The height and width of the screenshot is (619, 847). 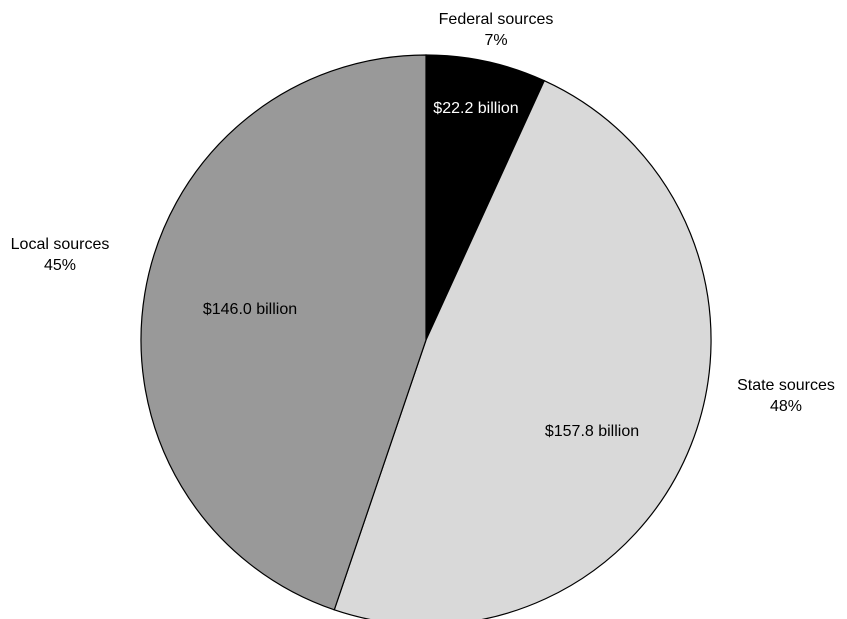 I want to click on slice-name: Local sources, so click(x=60, y=244).